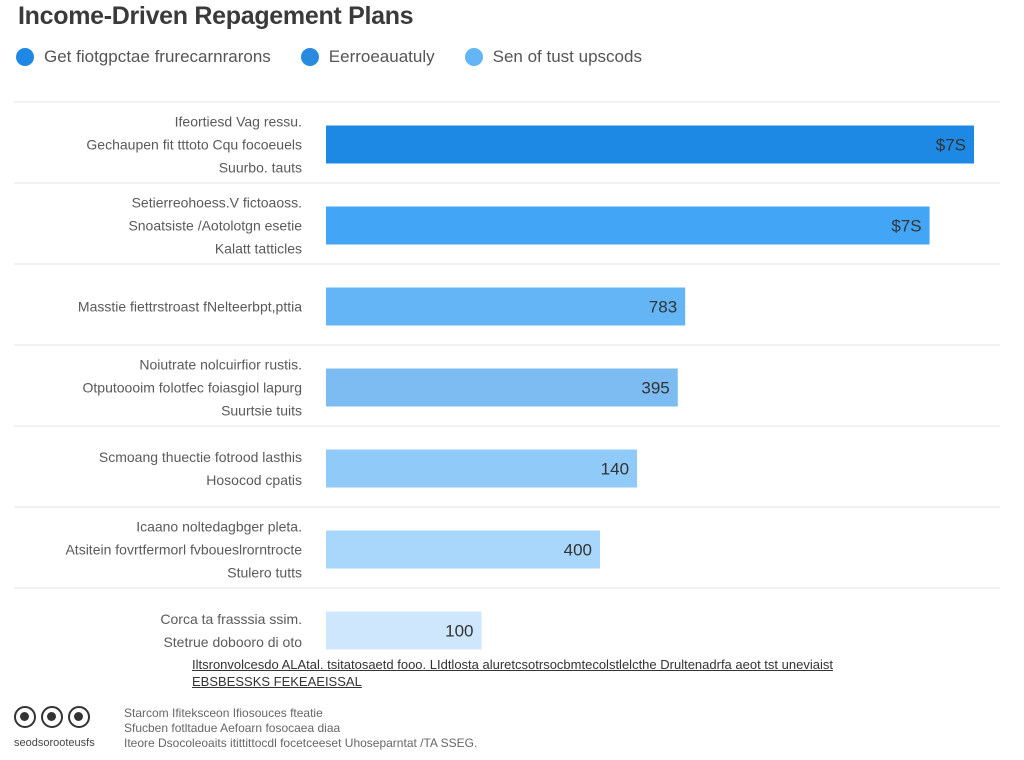 The width and height of the screenshot is (1024, 760). Describe the element at coordinates (232, 728) in the screenshot. I see `source-line-2: Sfucben fotltadue Aefoarn fosocaea diaa` at that location.